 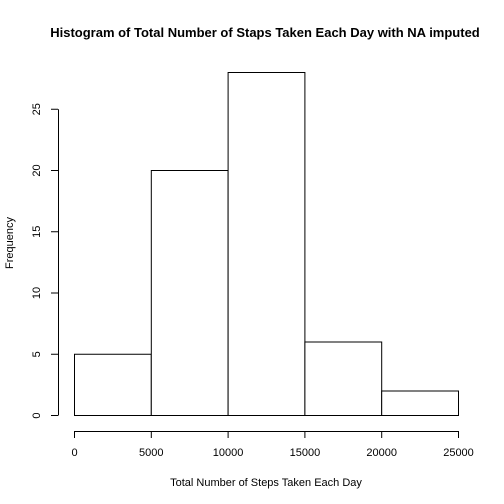 I want to click on x-tick-label: 10000, so click(x=228, y=453).